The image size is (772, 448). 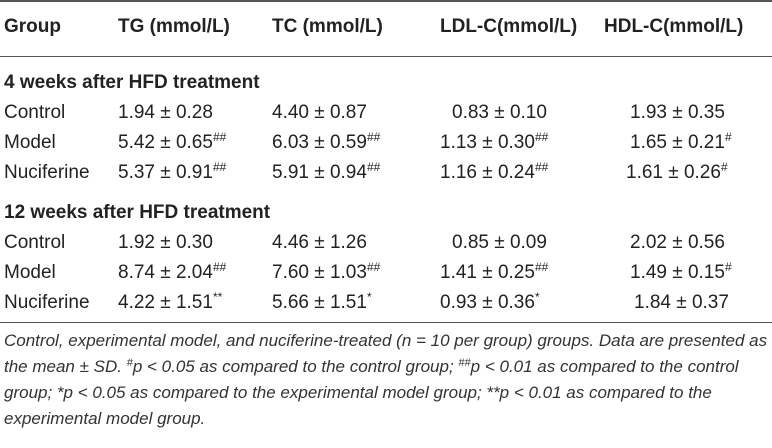 I want to click on cell-ldl: 0.85 ± 0.09, so click(x=499, y=242).